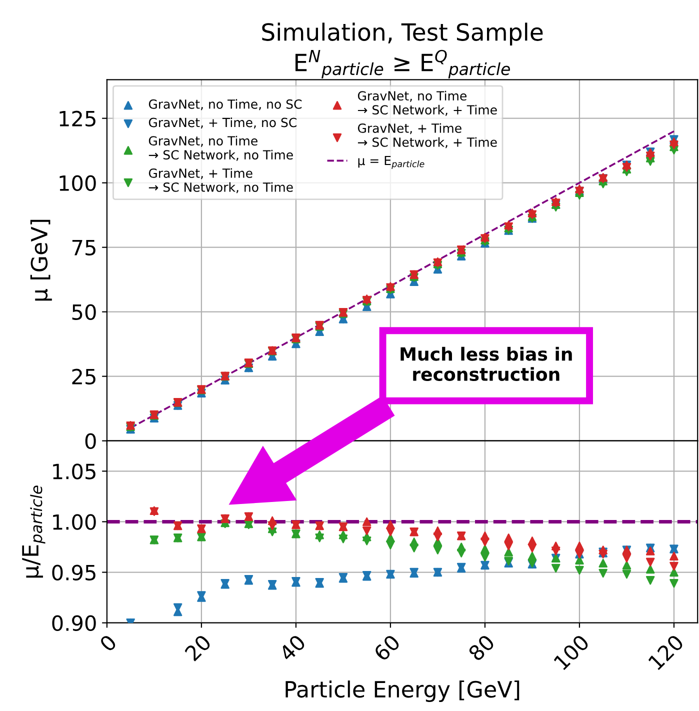  I want to click on x-tick-label: 60, so click(387, 648).